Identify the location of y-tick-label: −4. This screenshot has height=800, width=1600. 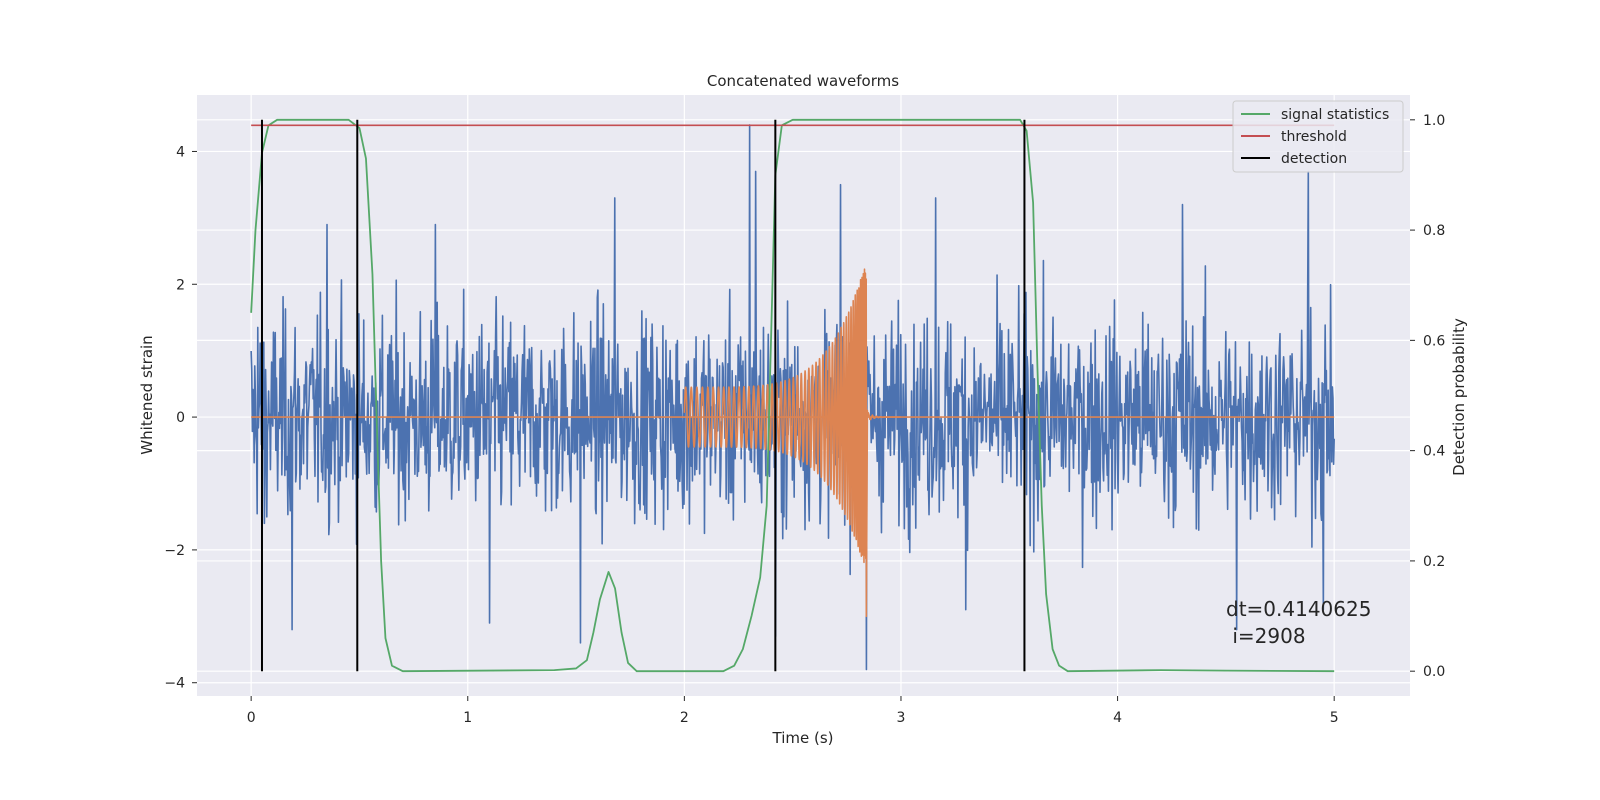
(174, 684).